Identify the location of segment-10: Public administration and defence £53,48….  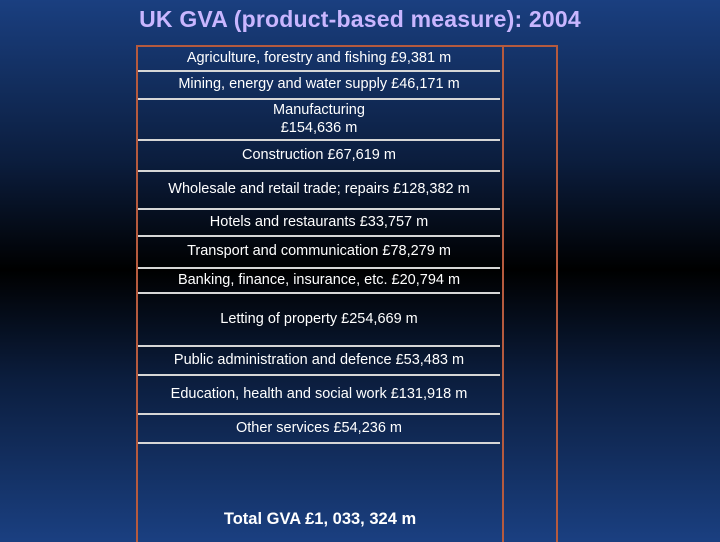
(319, 359).